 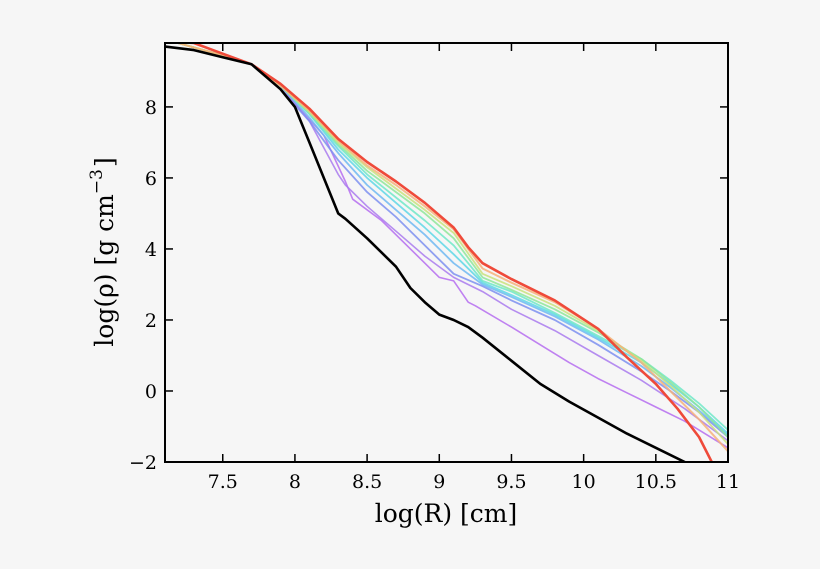 What do you see at coordinates (367, 482) in the screenshot?
I see `x-tick-label: 8.5` at bounding box center [367, 482].